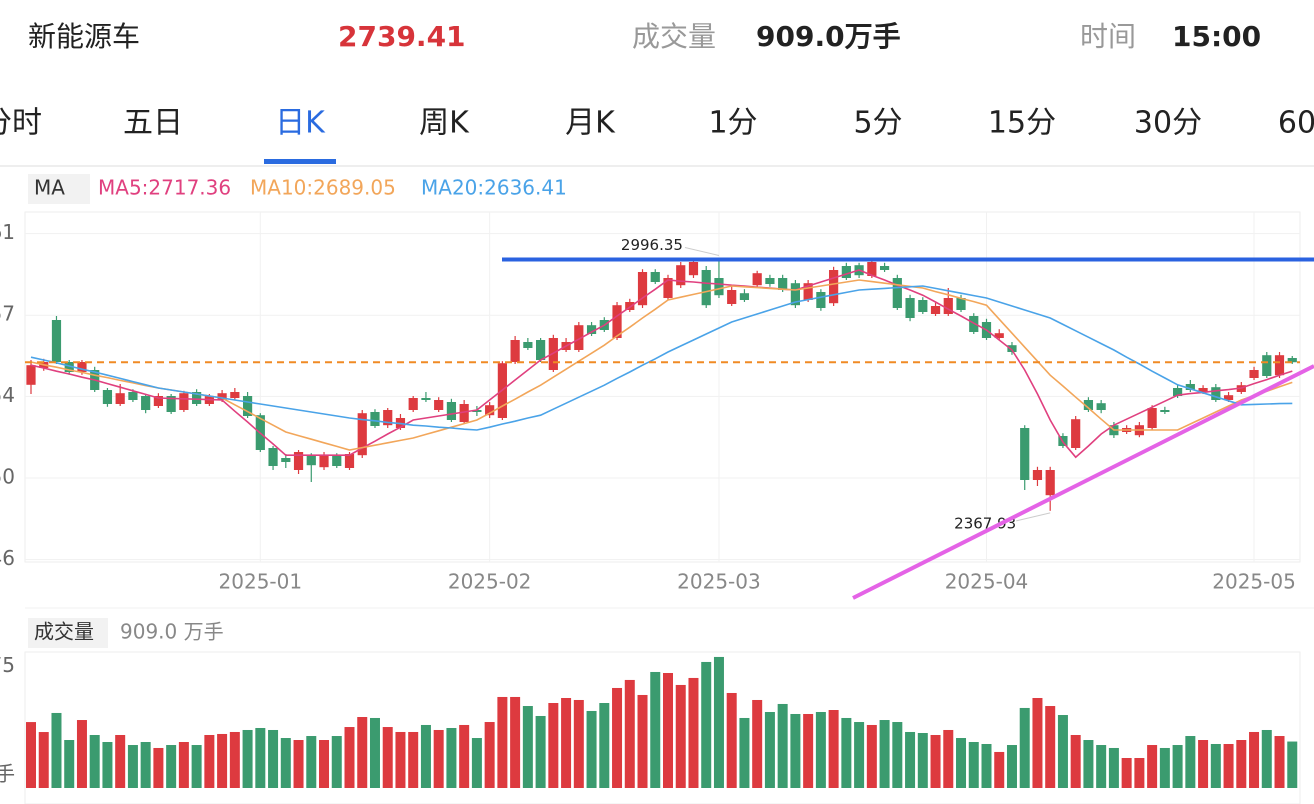 This screenshot has height=804, width=1314. Describe the element at coordinates (1296, 123) in the screenshot. I see `tab: 60分` at that location.